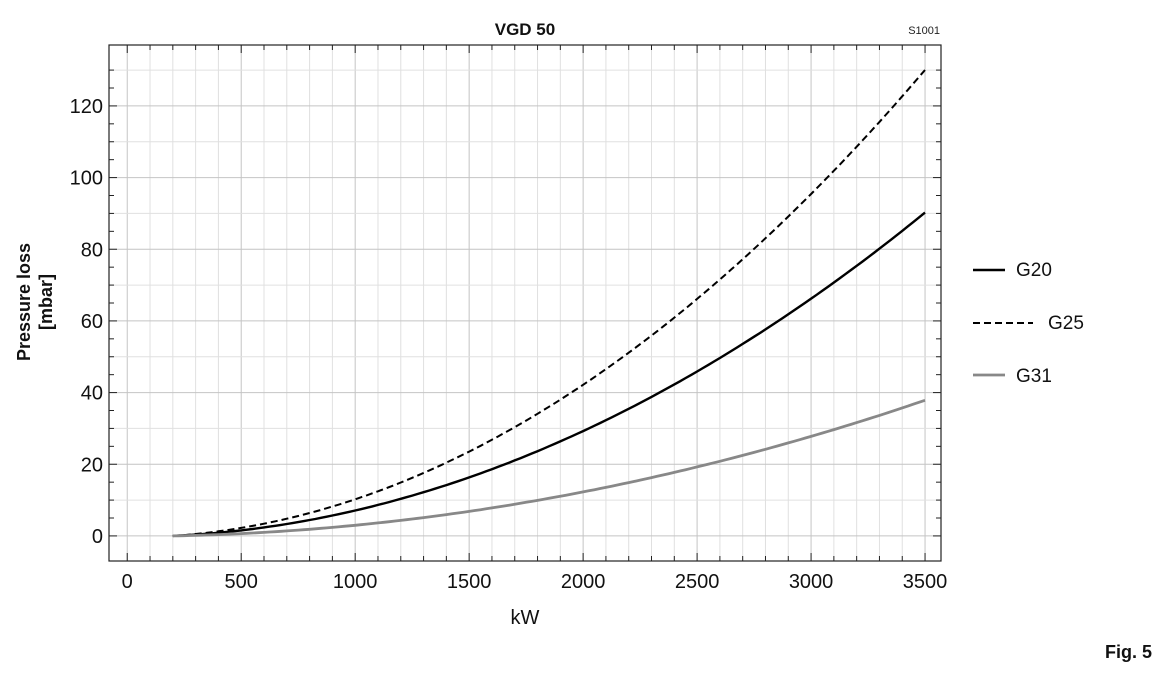  Describe the element at coordinates (525, 618) in the screenshot. I see `x-axis-label: kW` at that location.